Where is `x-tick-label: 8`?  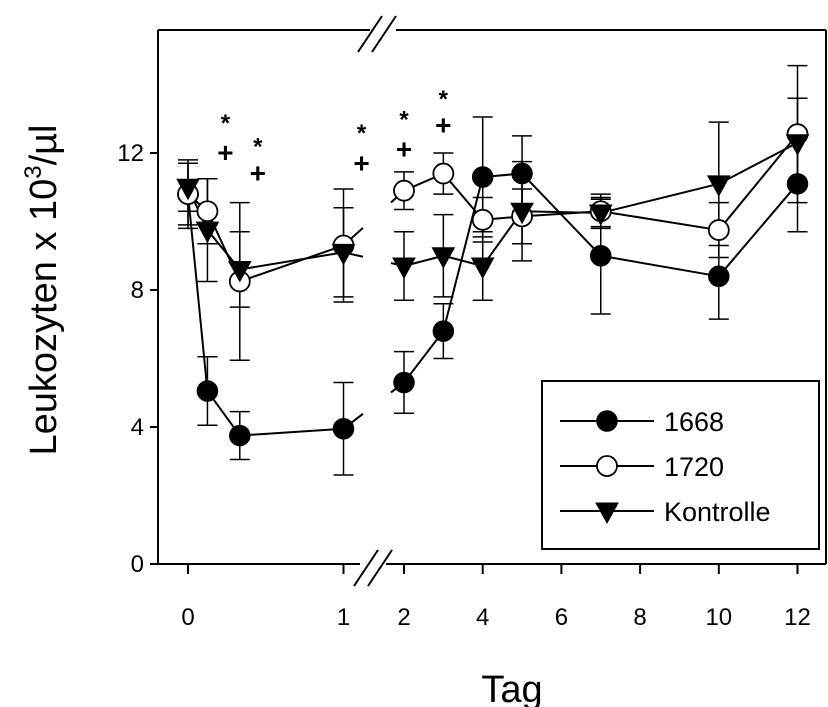 x-tick-label: 8 is located at coordinates (639, 617).